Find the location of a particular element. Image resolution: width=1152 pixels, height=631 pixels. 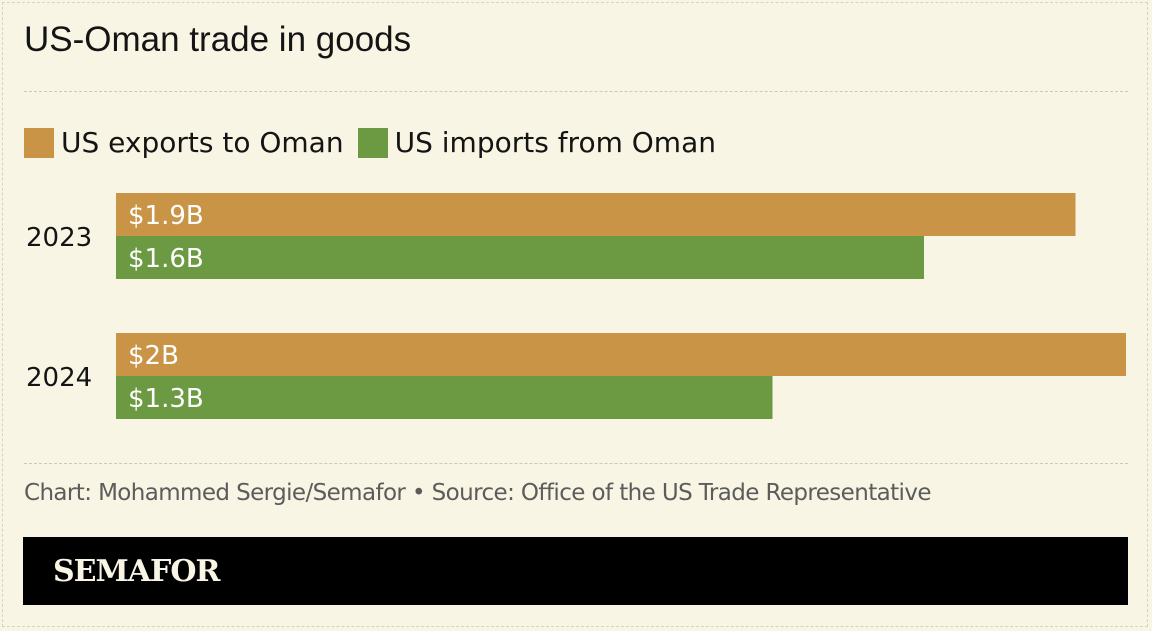

bar-exports-2023 is located at coordinates (596, 214).